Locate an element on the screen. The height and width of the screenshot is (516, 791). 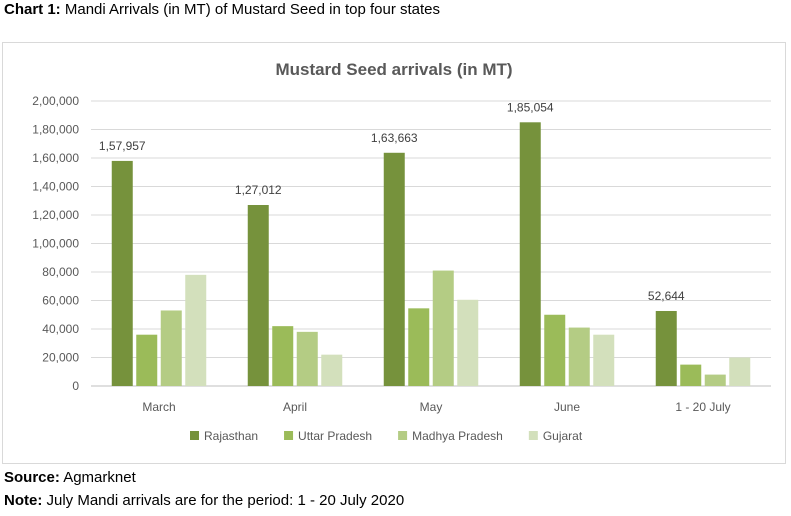
x-tick-label: 1 - 20 July is located at coordinates (702, 407).